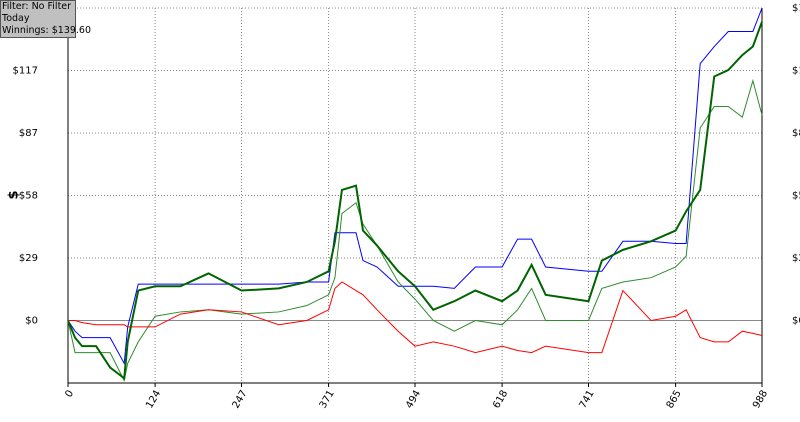 This screenshot has width=800, height=422. I want to click on x-tick-label: 618, so click(500, 399).